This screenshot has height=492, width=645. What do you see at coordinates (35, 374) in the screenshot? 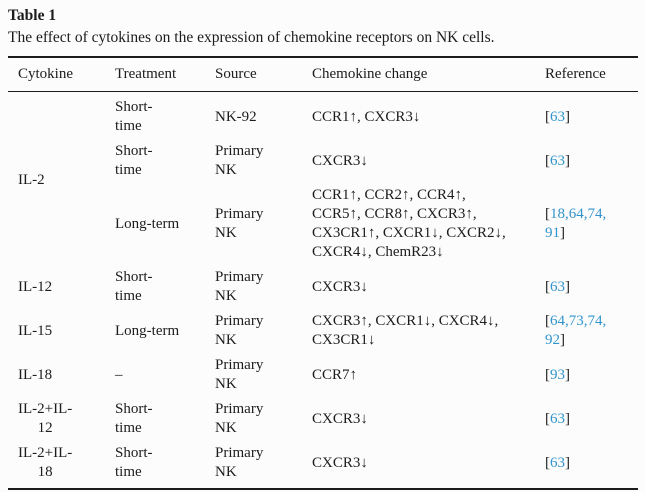
I see `cell-cytokine: IL-18` at bounding box center [35, 374].